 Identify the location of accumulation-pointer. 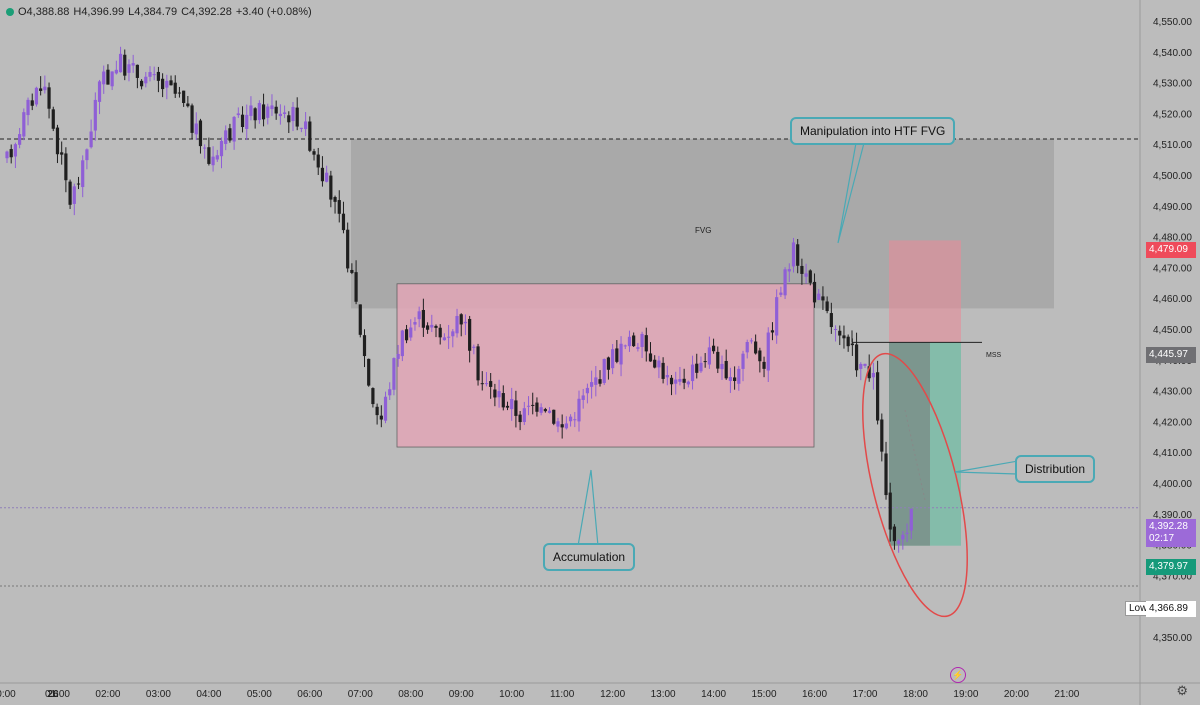
(588, 508).